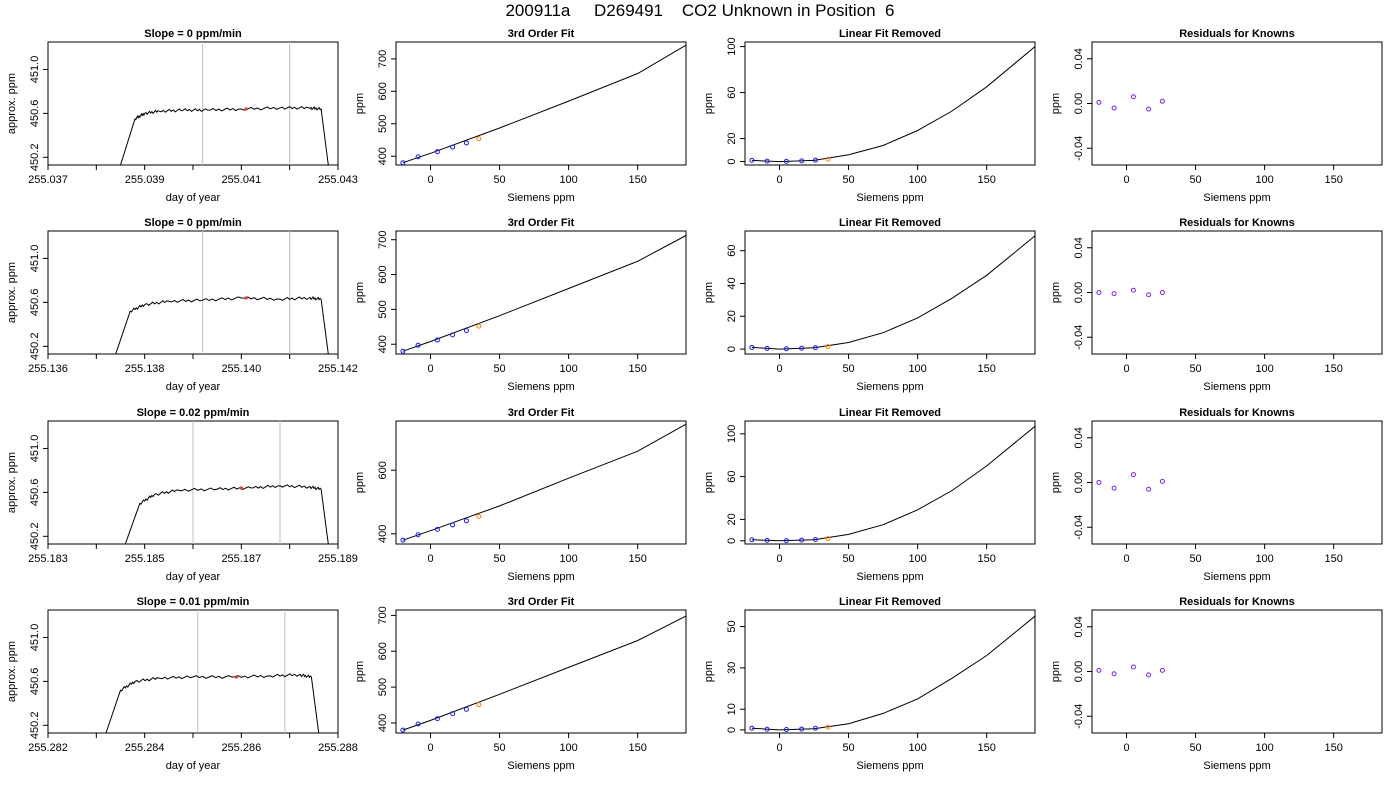 Image resolution: width=1400 pixels, height=800 pixels. I want to click on y-tick-label: 0, so click(732, 730).